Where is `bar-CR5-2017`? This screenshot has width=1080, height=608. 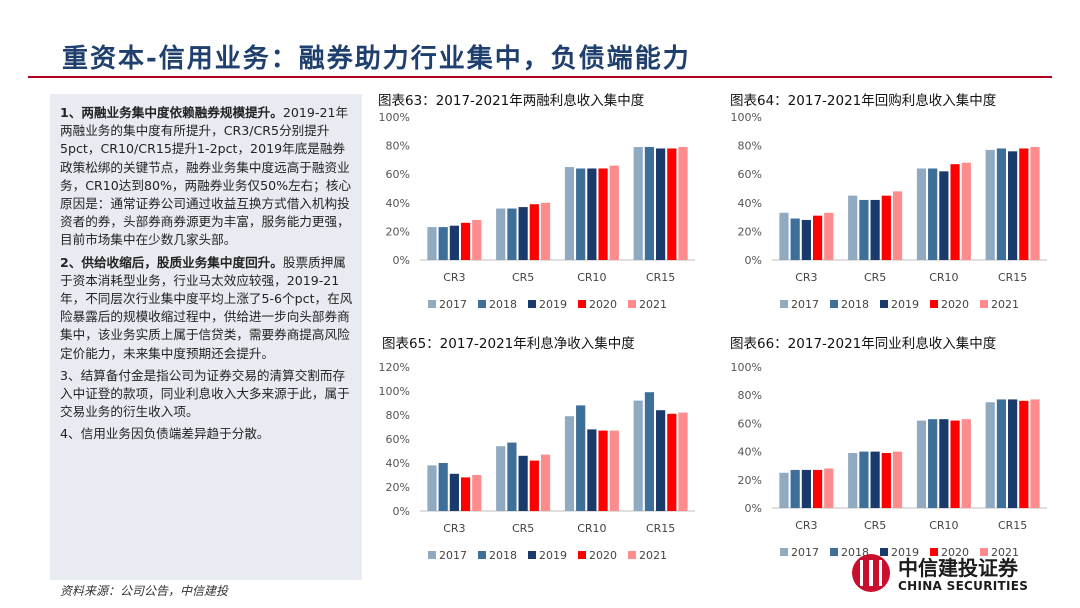 bar-CR5-2017 is located at coordinates (501, 478).